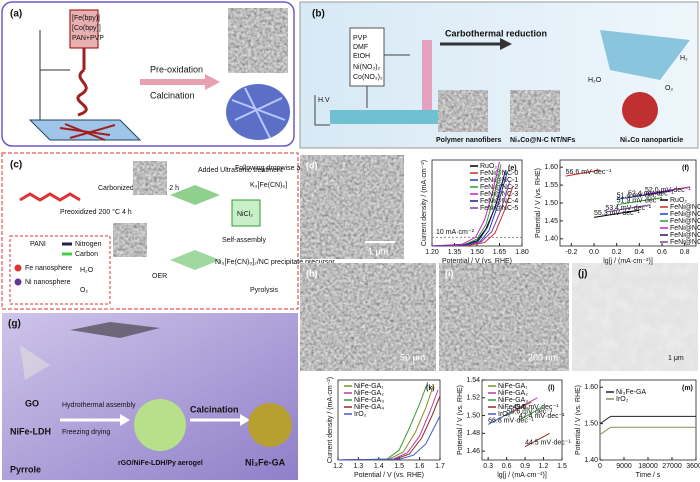 This screenshot has width=700, height=482. What do you see at coordinates (648, 420) in the screenshot?
I see `plot-area` at bounding box center [648, 420].